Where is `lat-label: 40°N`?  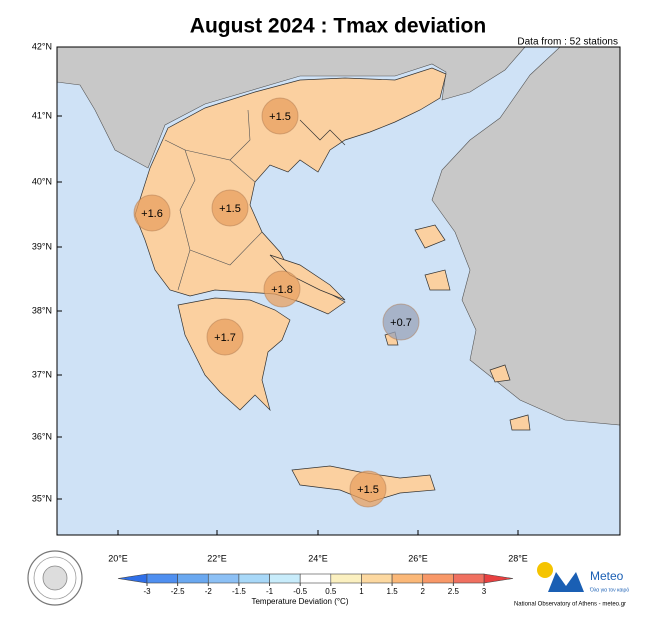
lat-label: 40°N is located at coordinates (42, 181).